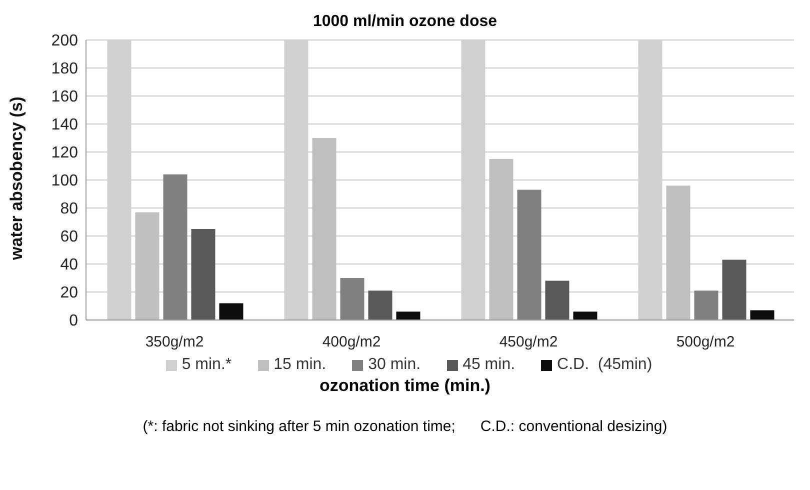 This screenshot has width=810, height=490. I want to click on x-tick-label: 350g/m2, so click(174, 342).